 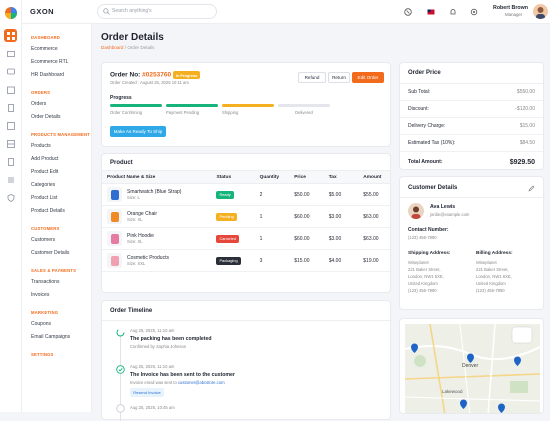 What do you see at coordinates (48, 75) in the screenshot?
I see `sidebar-item: HR Dashboard` at bounding box center [48, 75].